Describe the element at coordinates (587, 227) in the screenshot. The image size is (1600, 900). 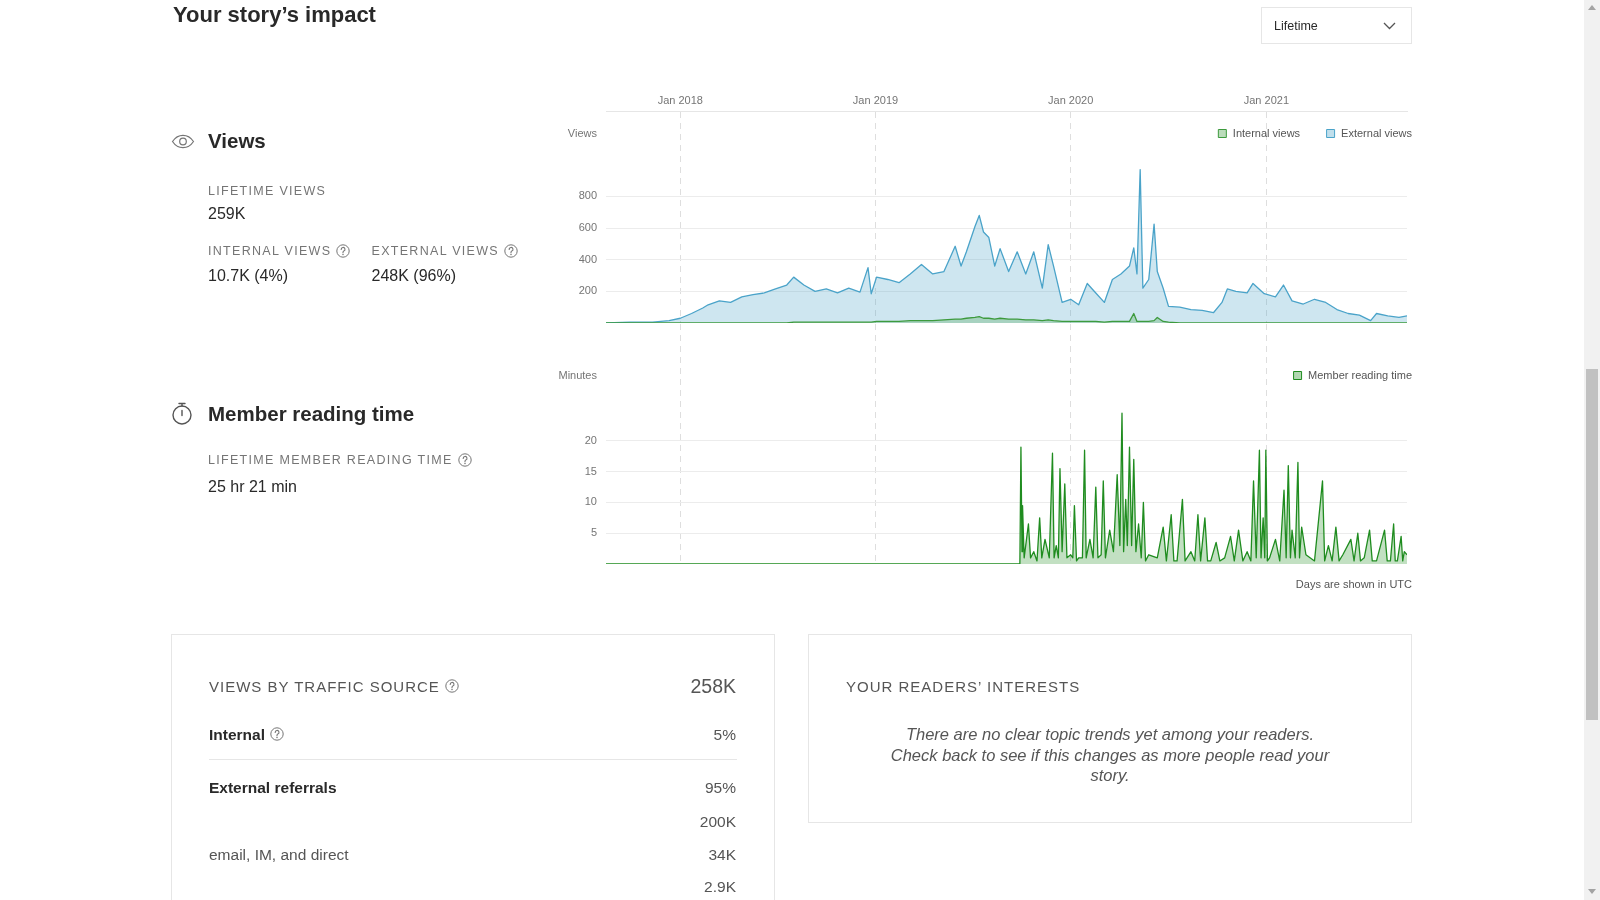
I see `y-tick-label: 600` at that location.